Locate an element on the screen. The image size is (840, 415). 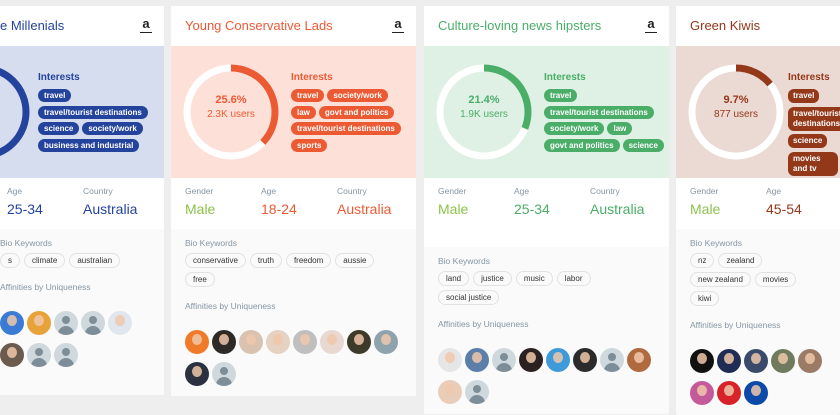
card-title: Culture-loving news hipsters is located at coordinates (520, 25).